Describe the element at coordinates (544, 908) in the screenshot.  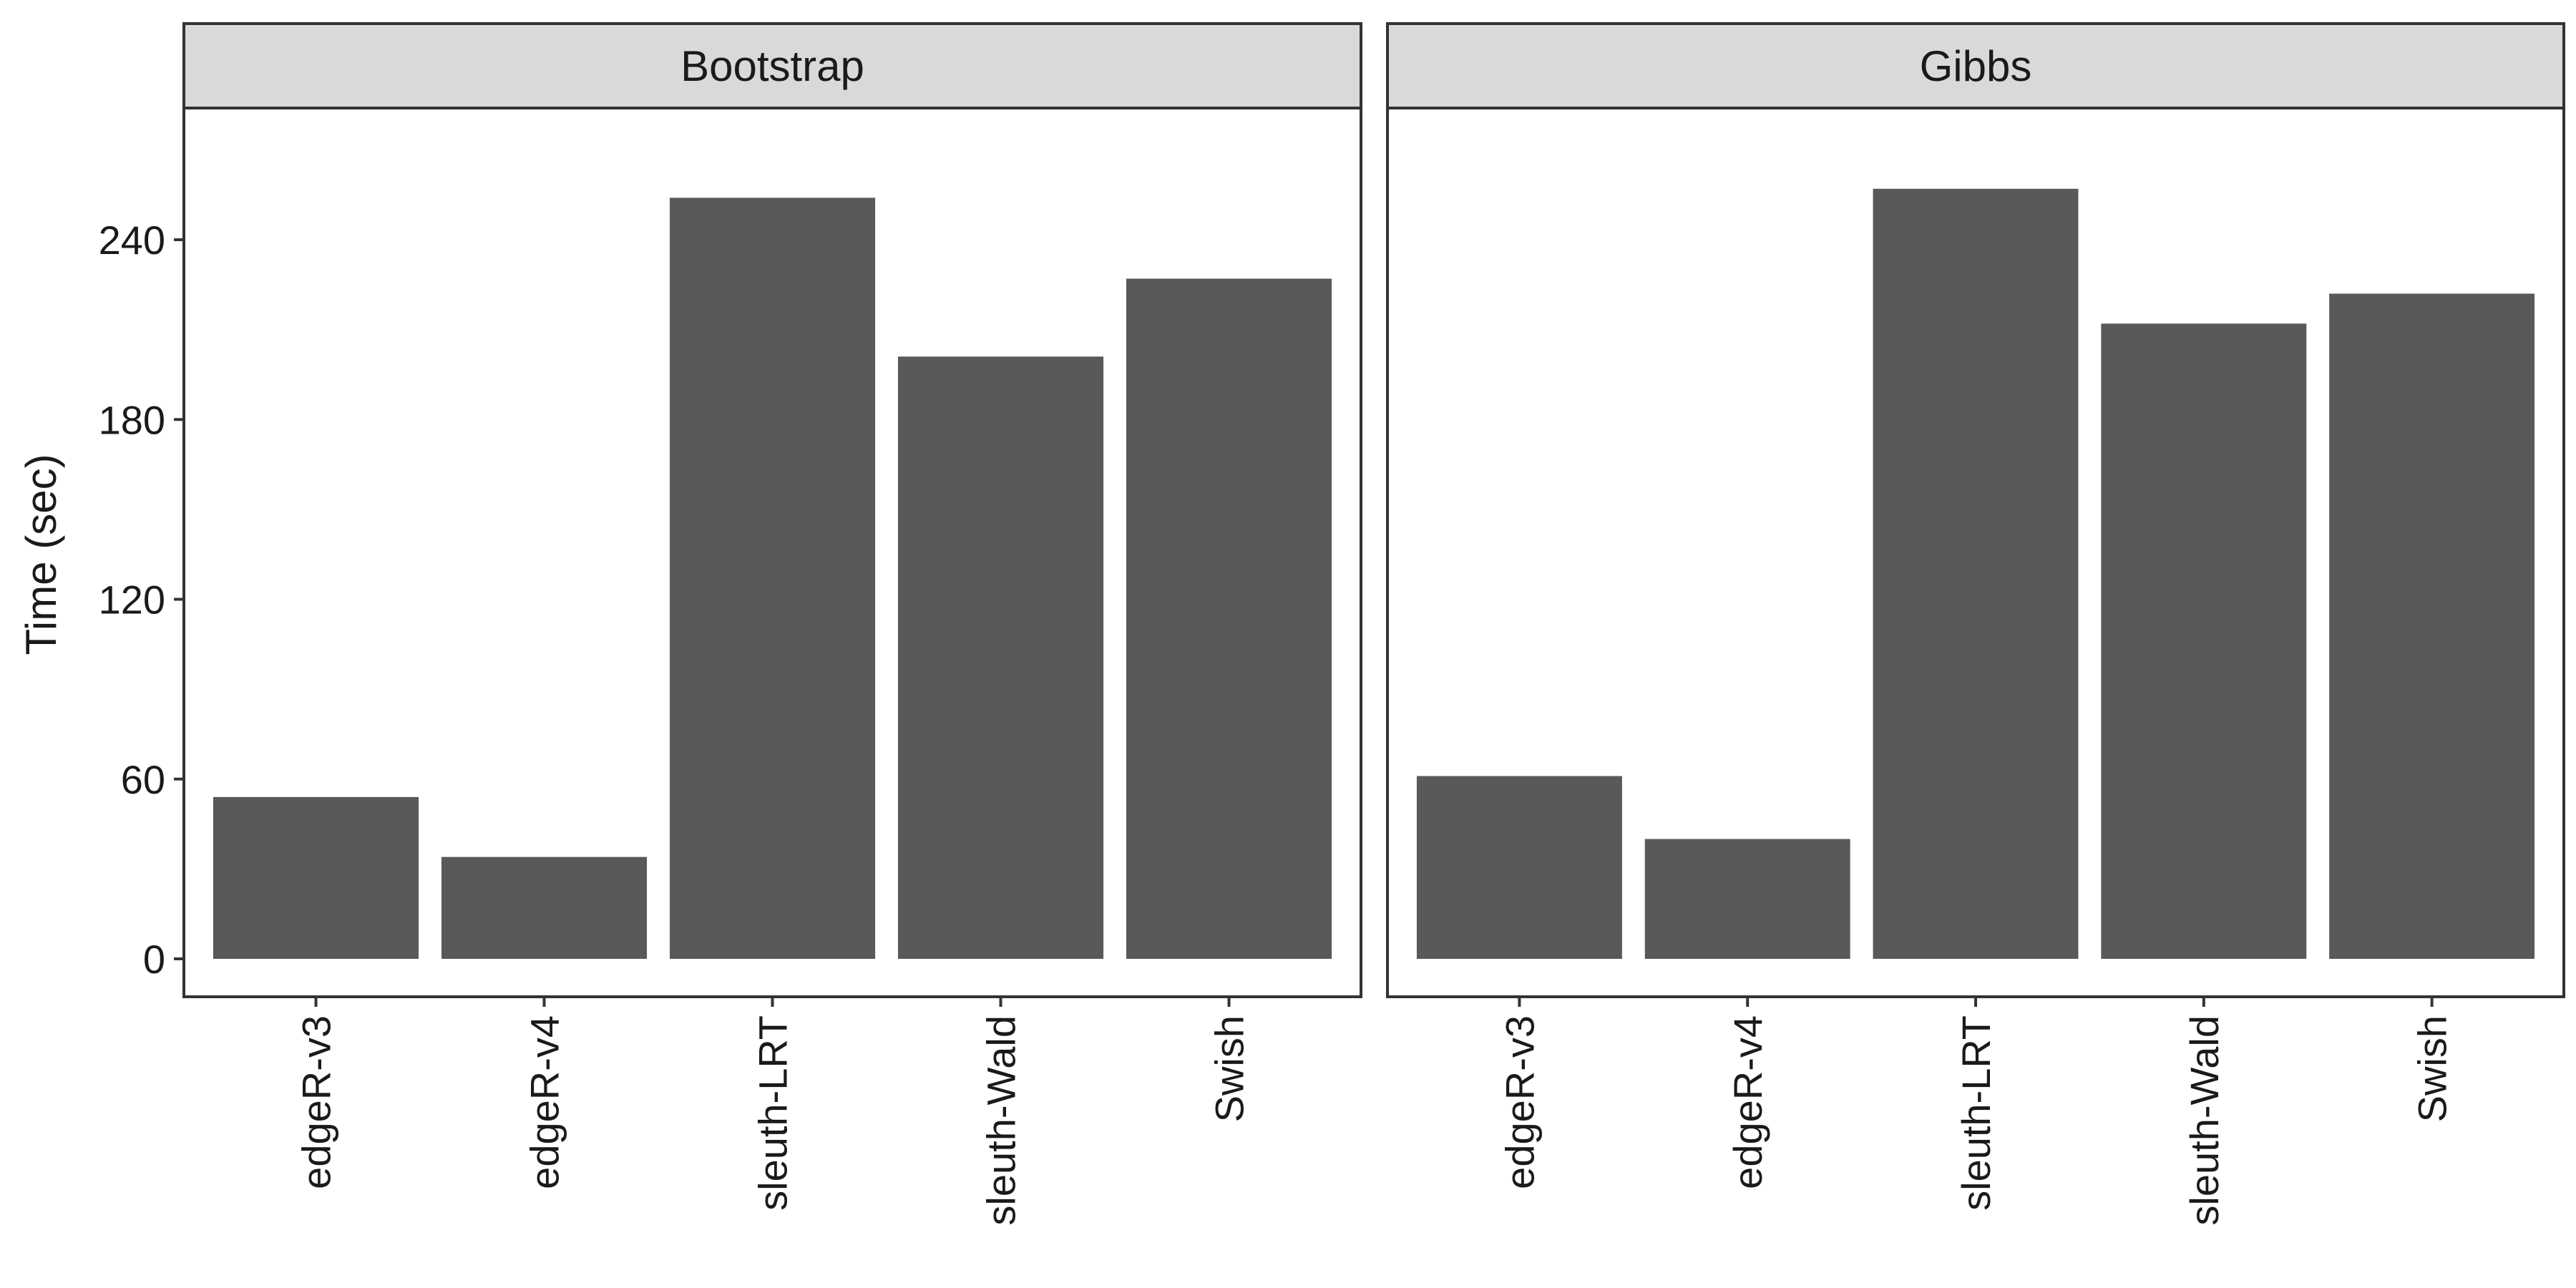
I see `bar-bootstrap-edger-v4` at that location.